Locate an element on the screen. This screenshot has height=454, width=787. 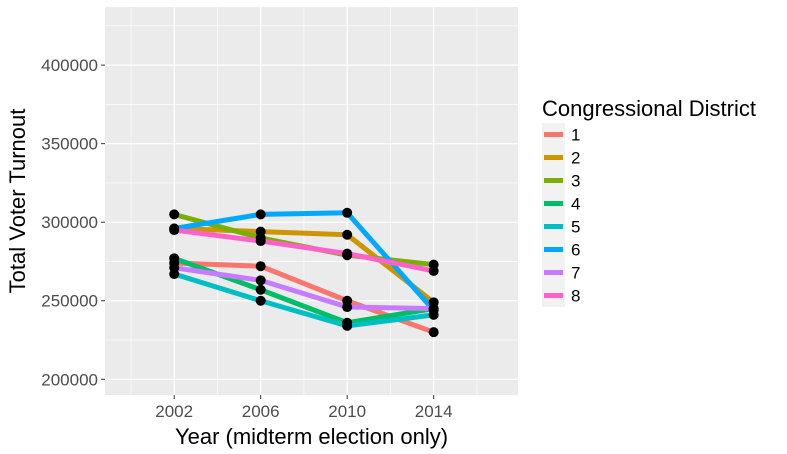
y-tick-label: 350000 is located at coordinates (69, 144).